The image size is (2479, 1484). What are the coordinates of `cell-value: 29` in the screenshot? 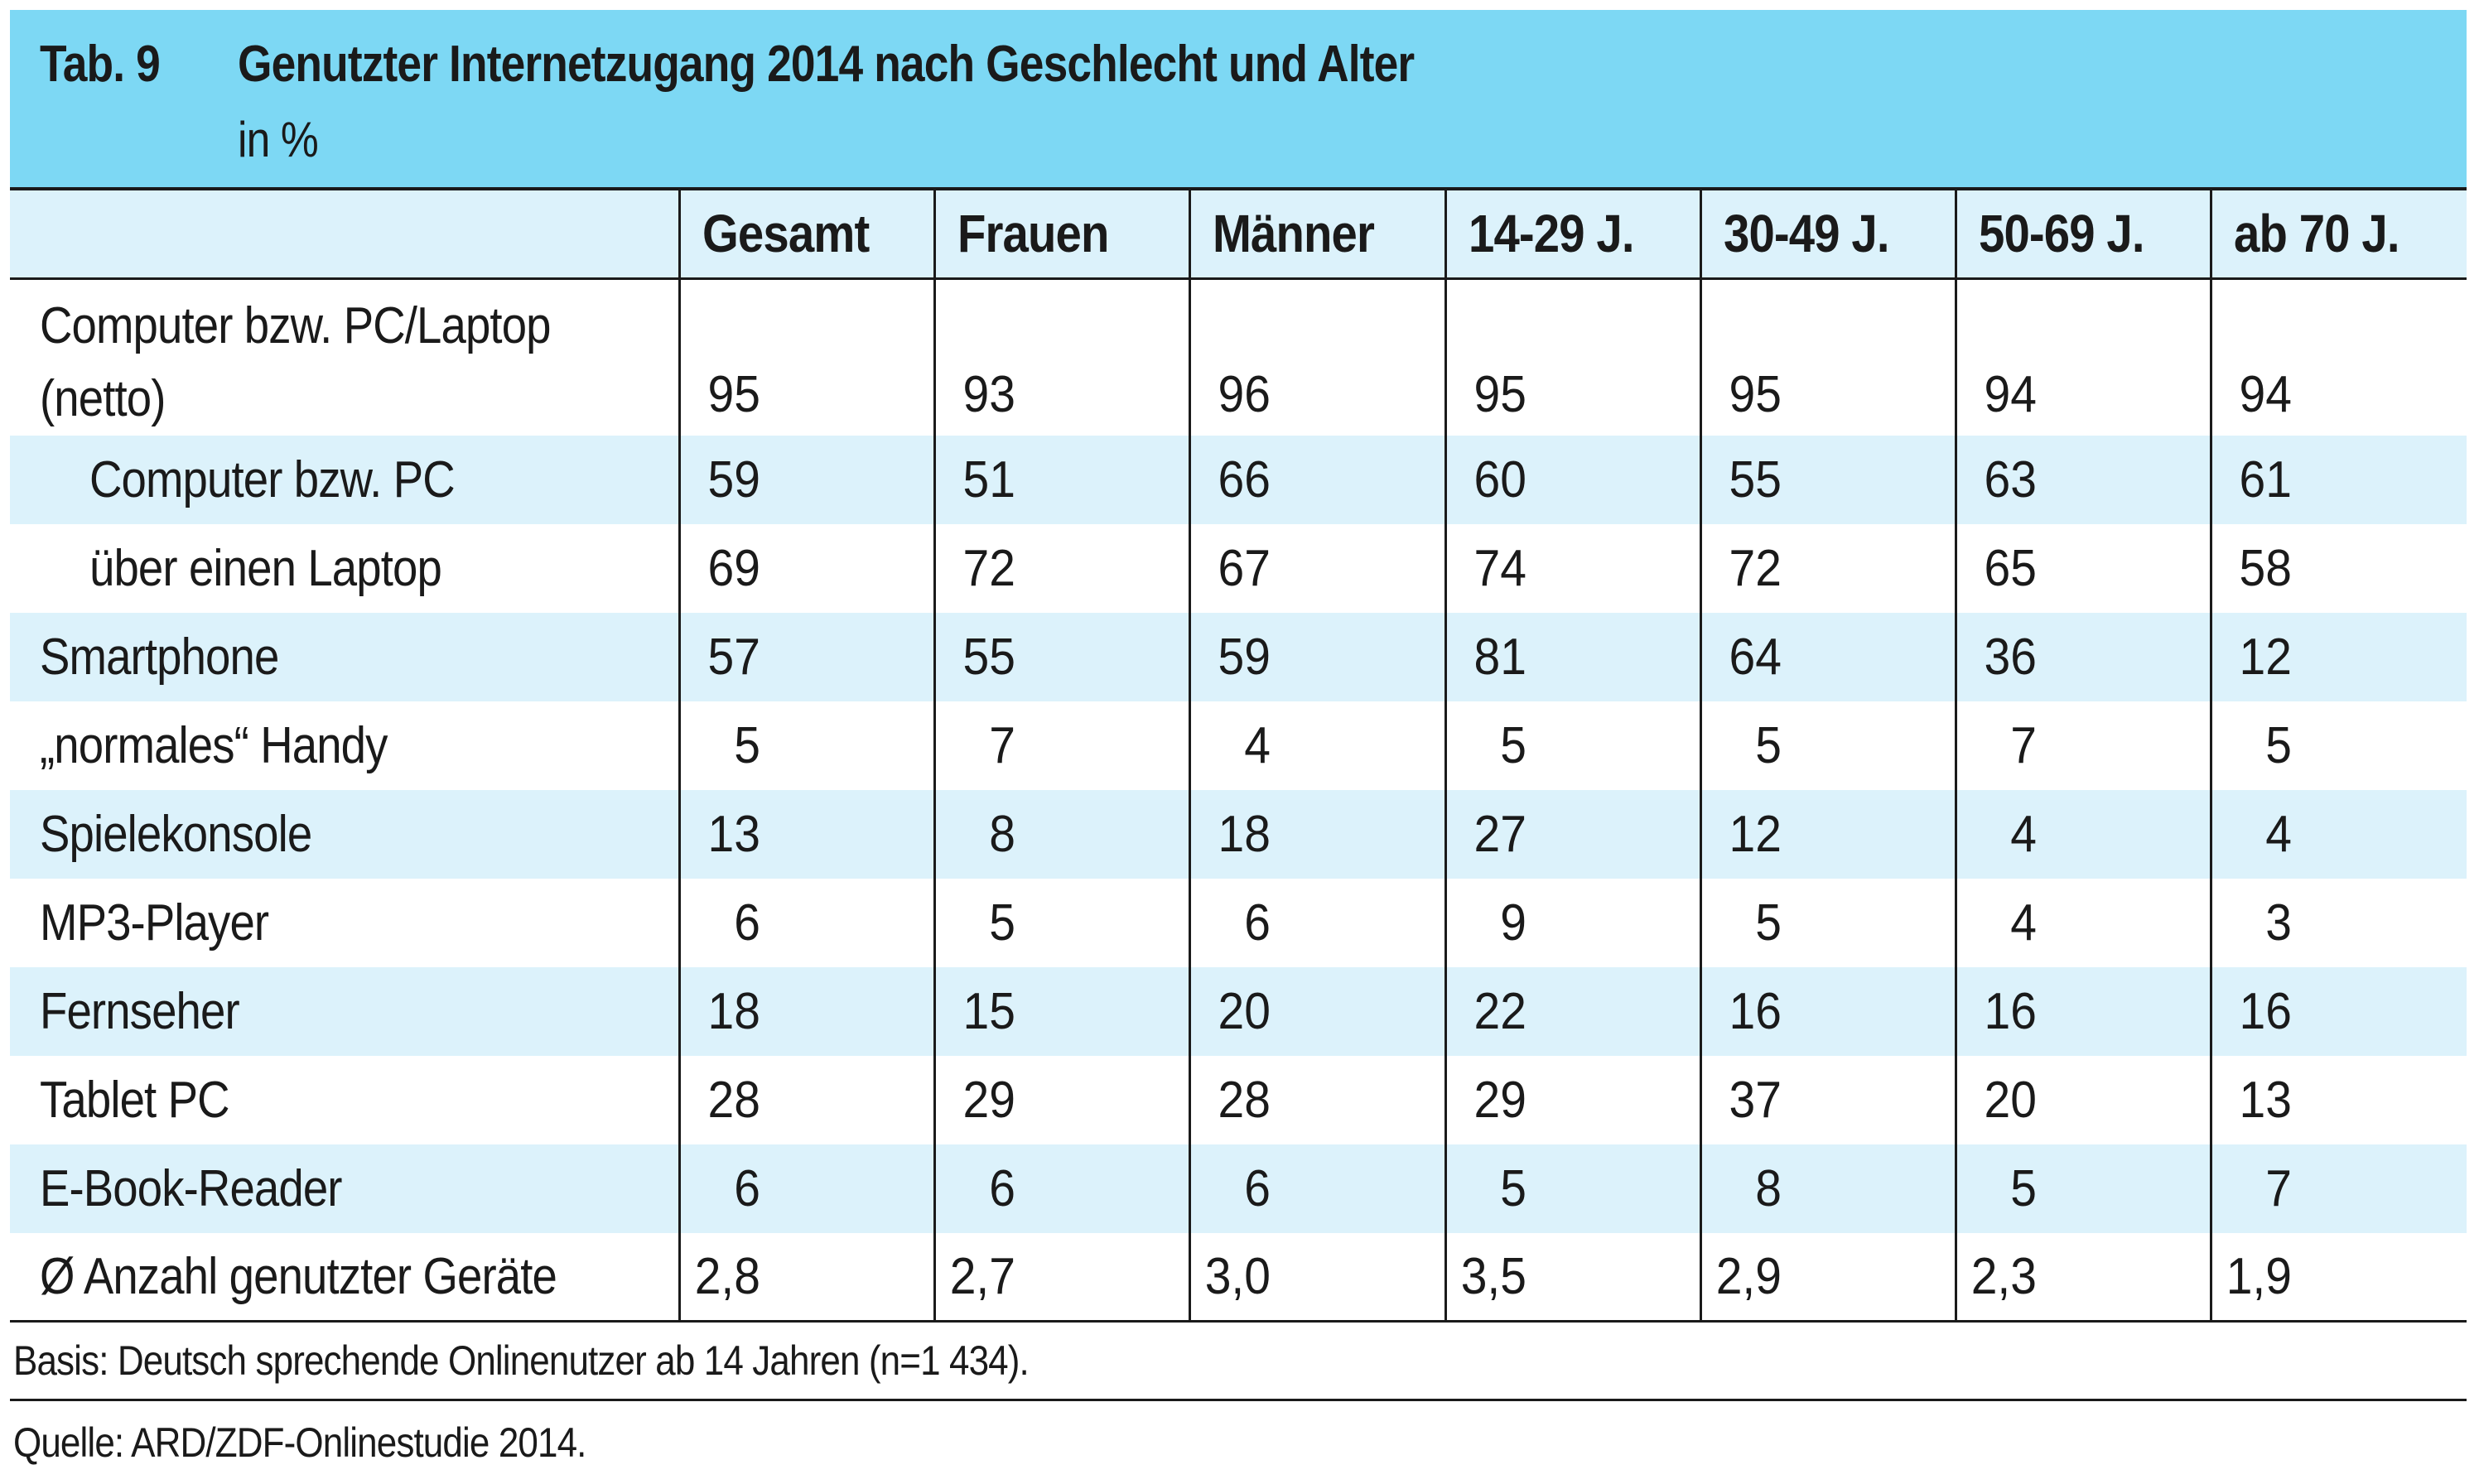 It's located at (1499, 1100).